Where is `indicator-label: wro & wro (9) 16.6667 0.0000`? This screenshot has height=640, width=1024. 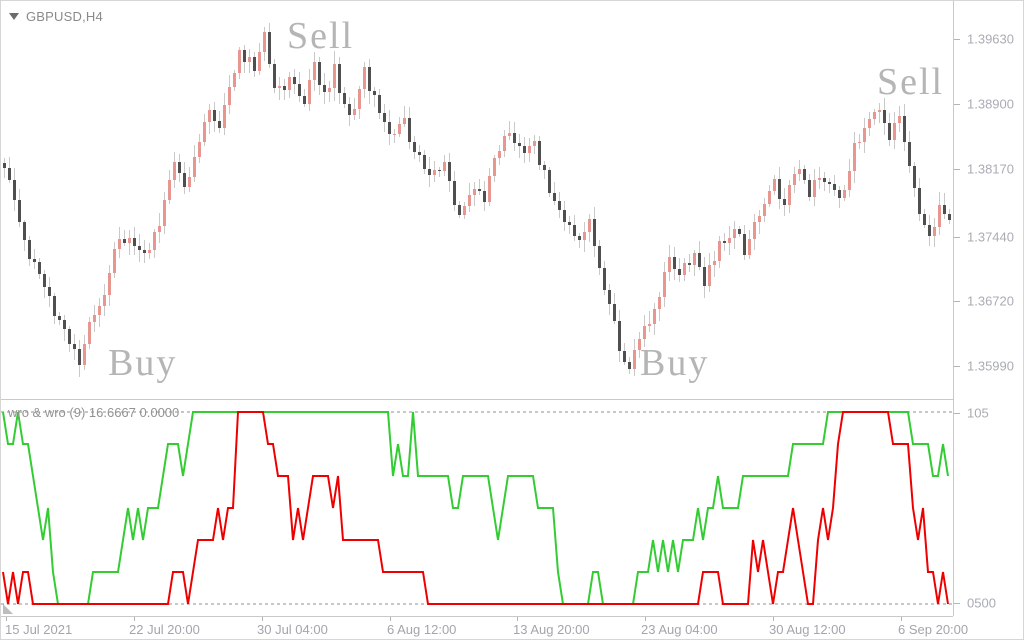
indicator-label: wro & wro (9) 16.6667 0.0000 is located at coordinates (94, 412).